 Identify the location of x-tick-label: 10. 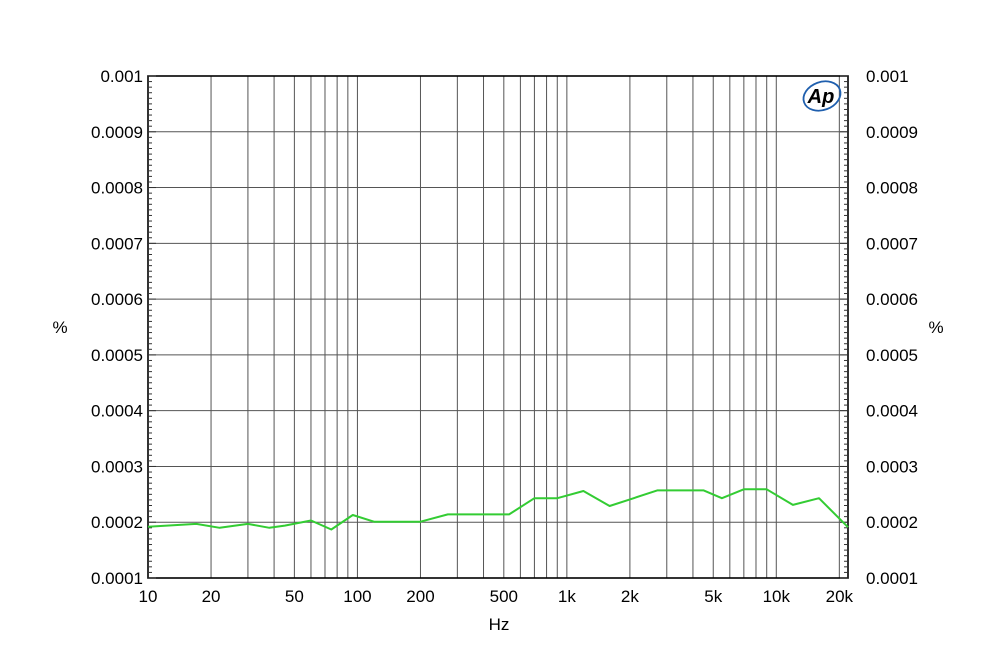
(148, 596).